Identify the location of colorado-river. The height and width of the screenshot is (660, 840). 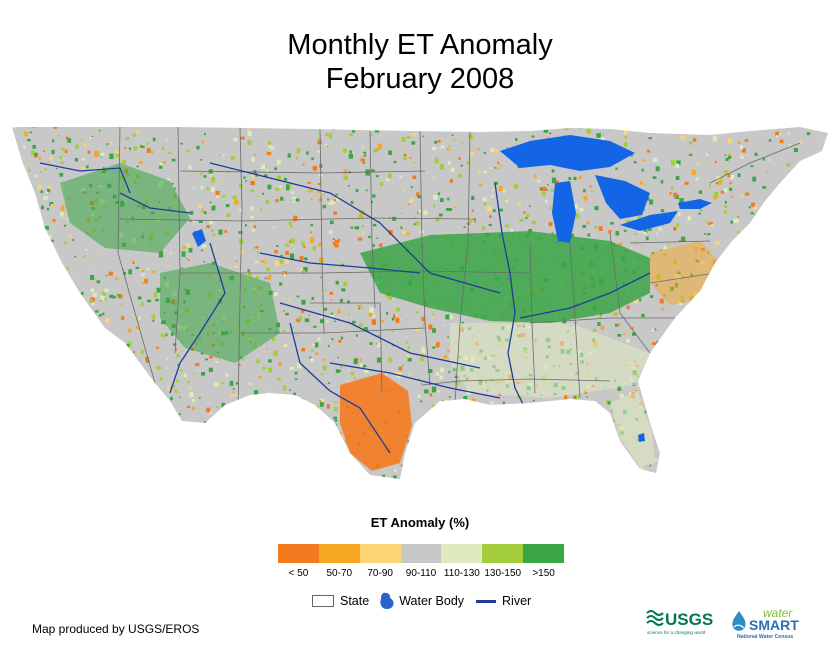
(197, 318).